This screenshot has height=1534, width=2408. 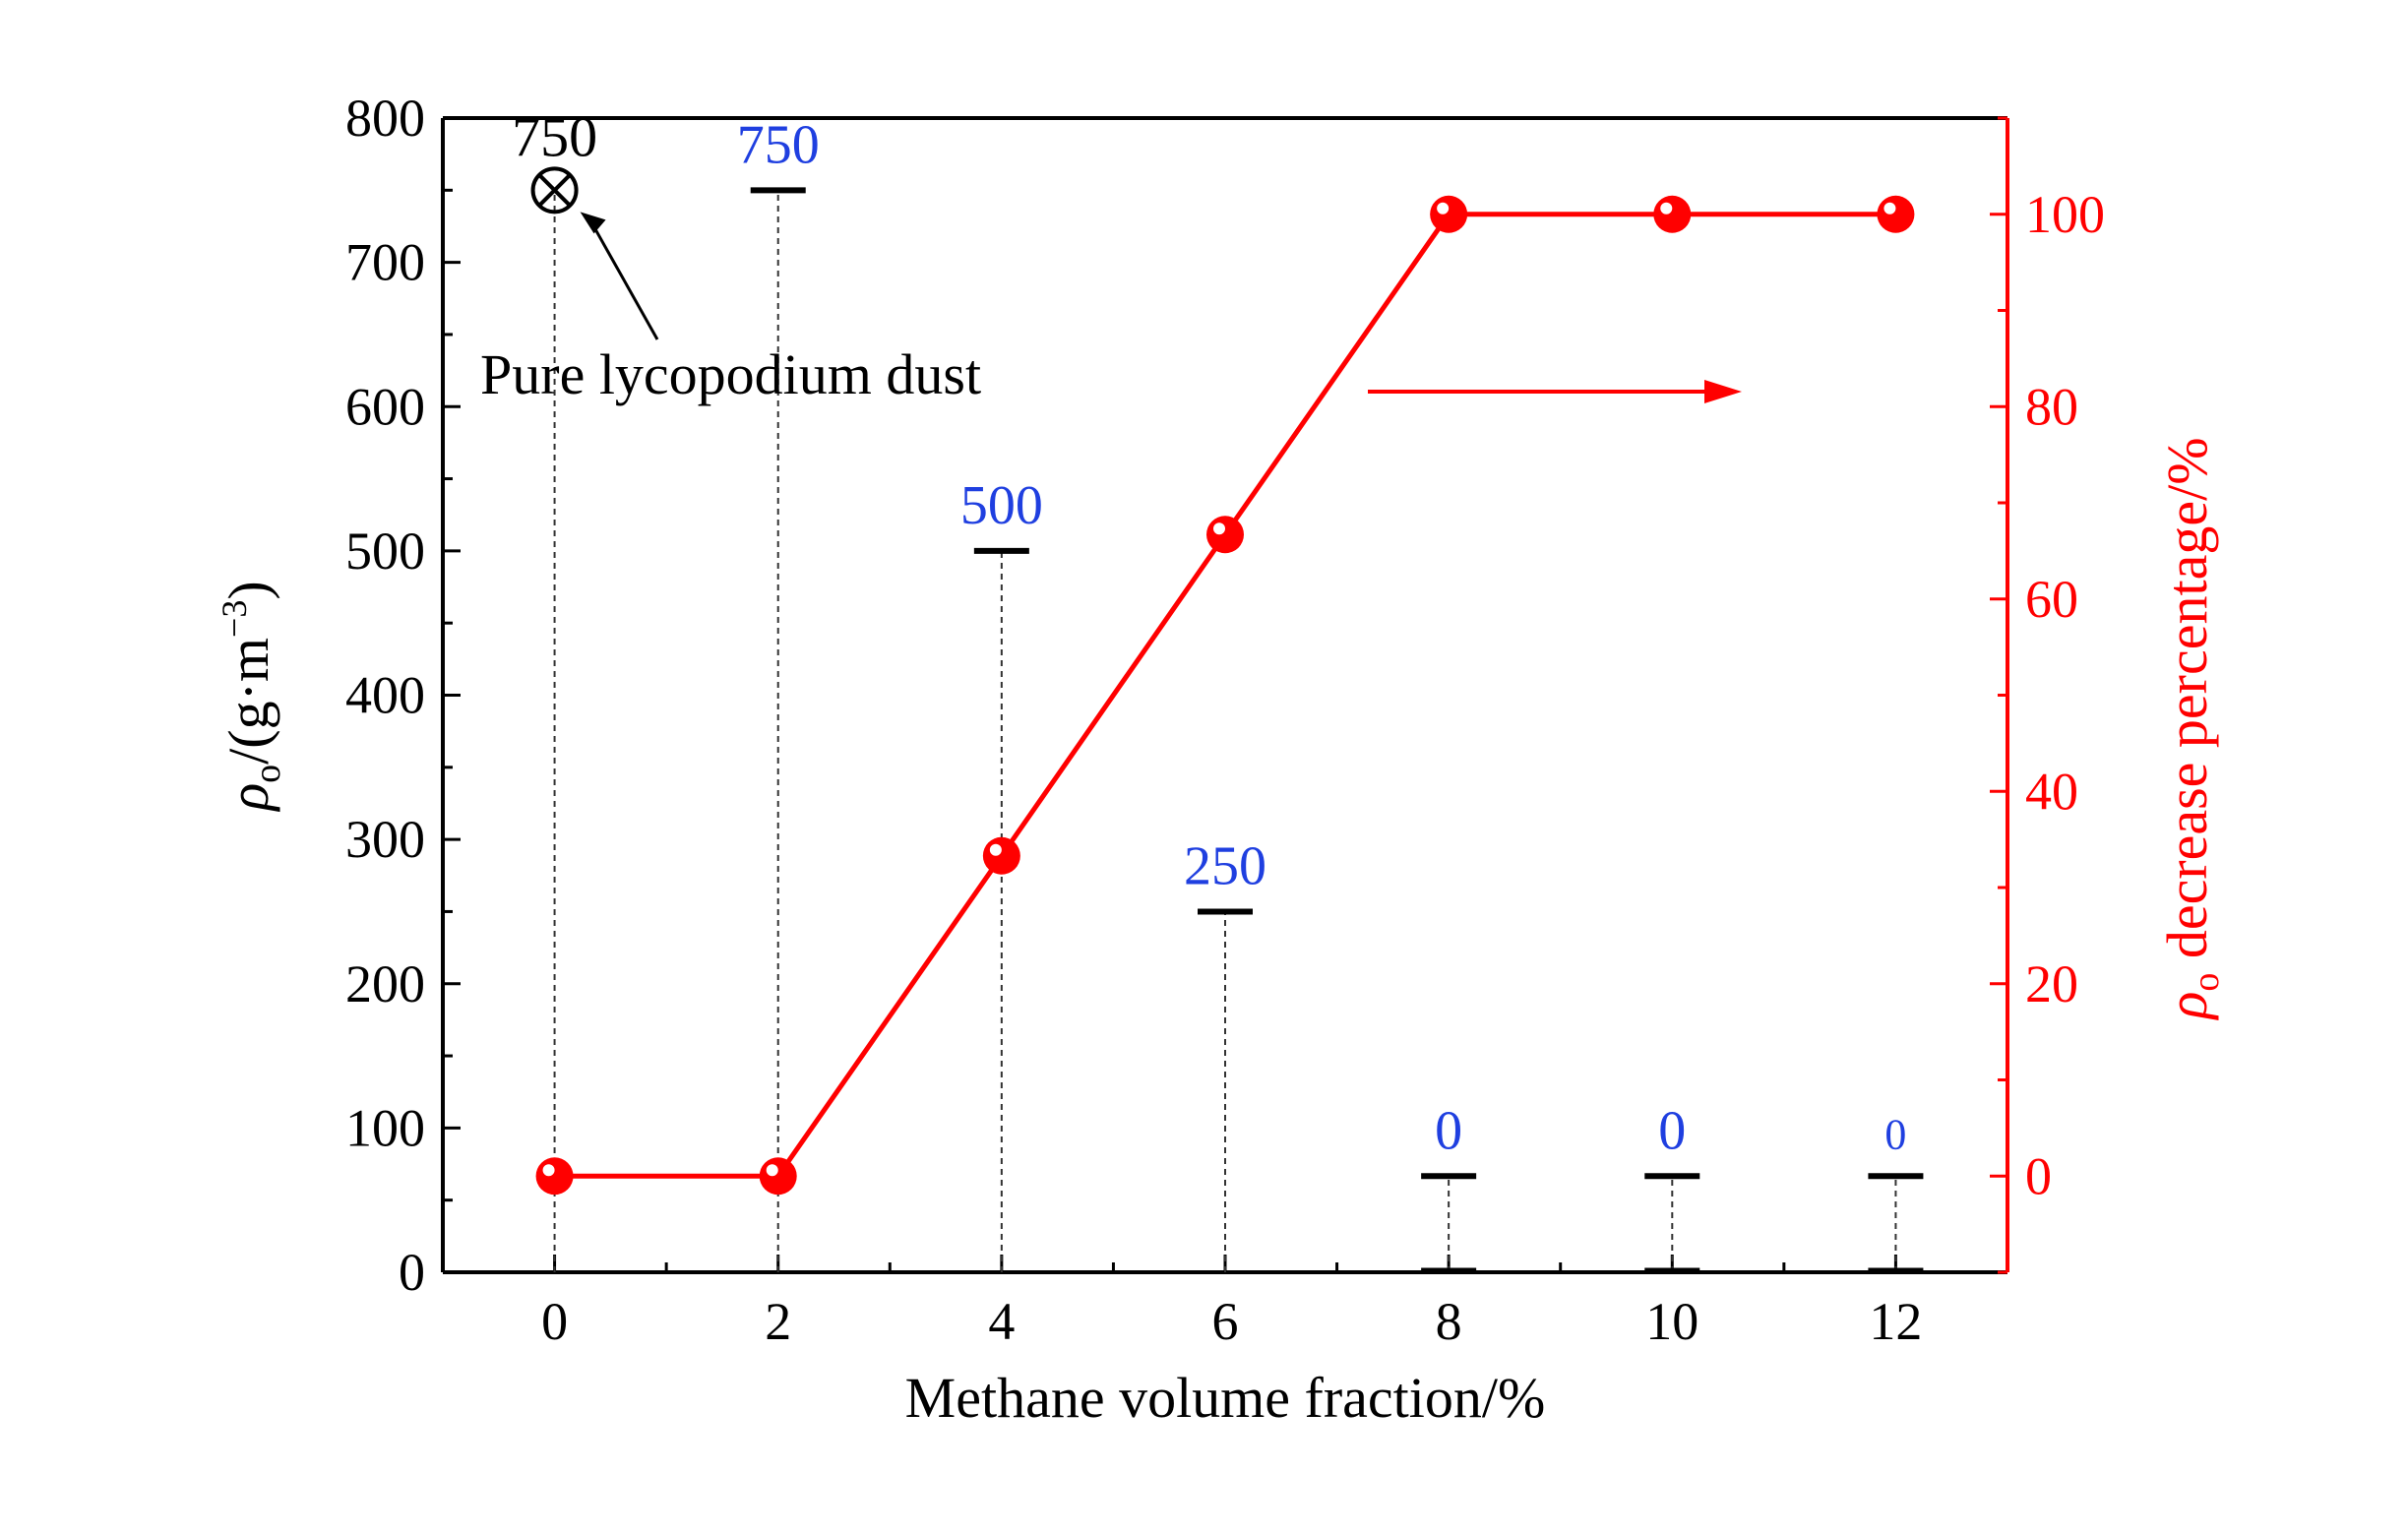 I want to click on annotation-label: Pure lycopodium dust, so click(x=730, y=374).